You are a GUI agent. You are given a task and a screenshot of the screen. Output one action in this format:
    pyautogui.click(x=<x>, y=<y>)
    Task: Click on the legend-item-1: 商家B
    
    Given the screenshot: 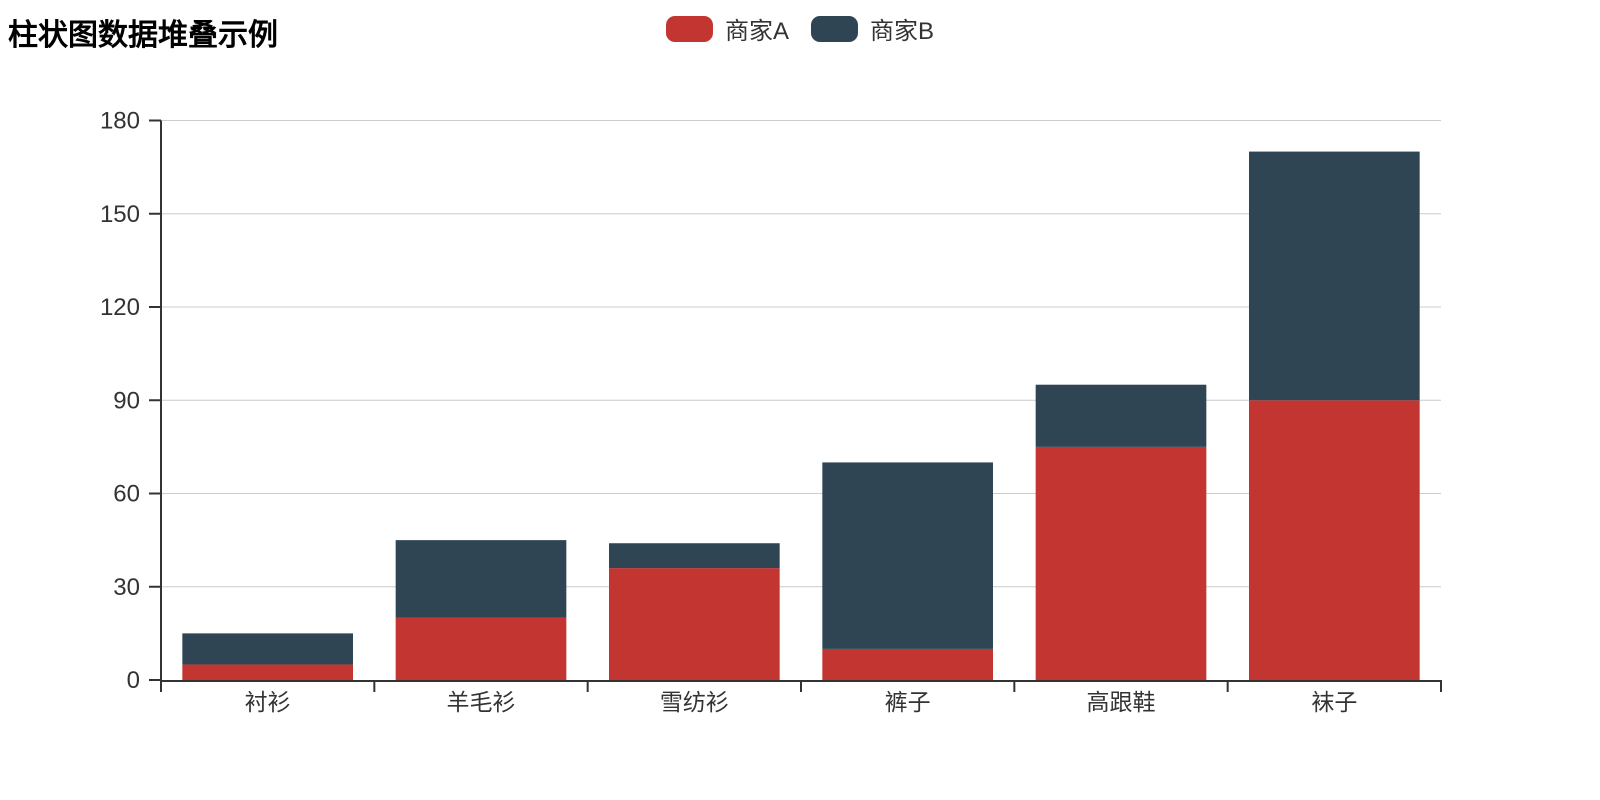 What is the action you would take?
    pyautogui.click(x=872, y=28)
    